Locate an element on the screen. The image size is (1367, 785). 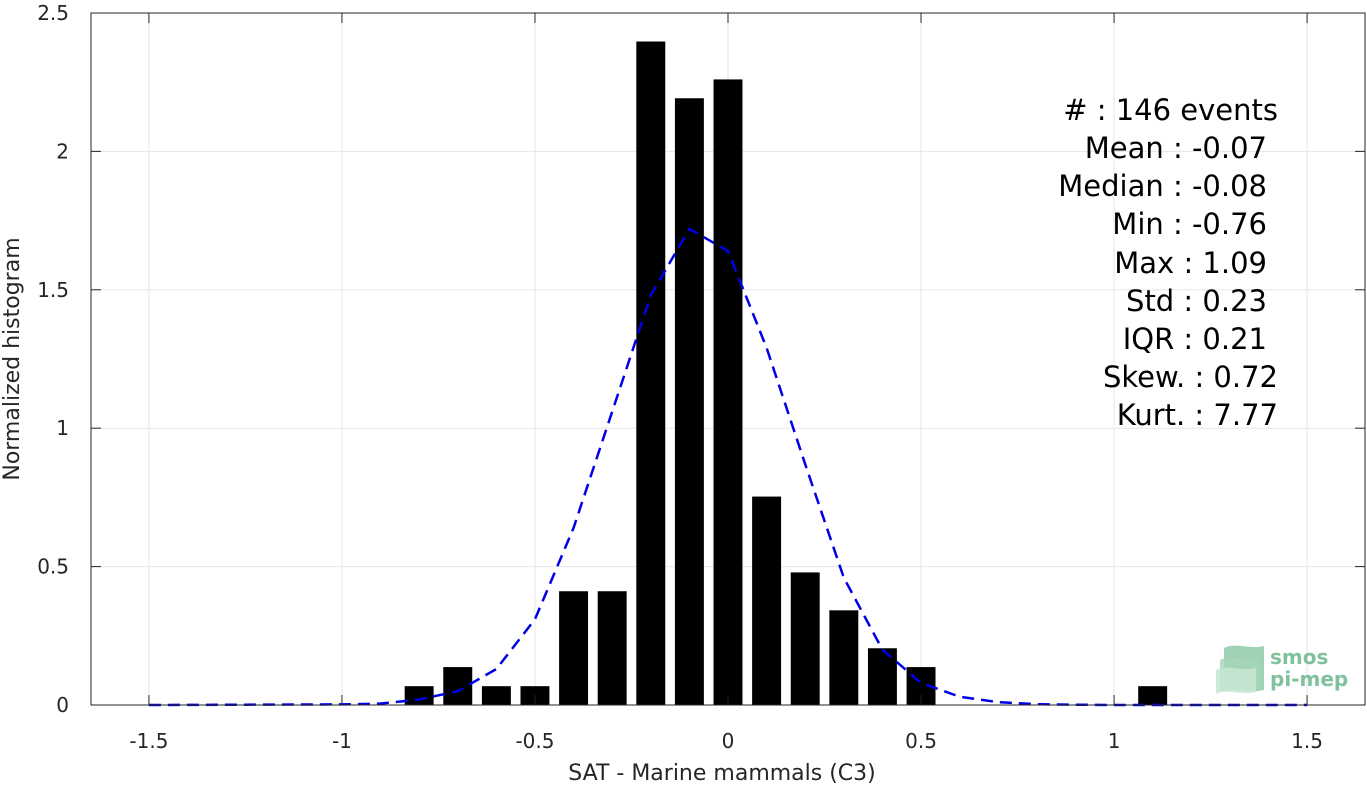
stats-skew: Skew. : 0.72 is located at coordinates (1190, 377).